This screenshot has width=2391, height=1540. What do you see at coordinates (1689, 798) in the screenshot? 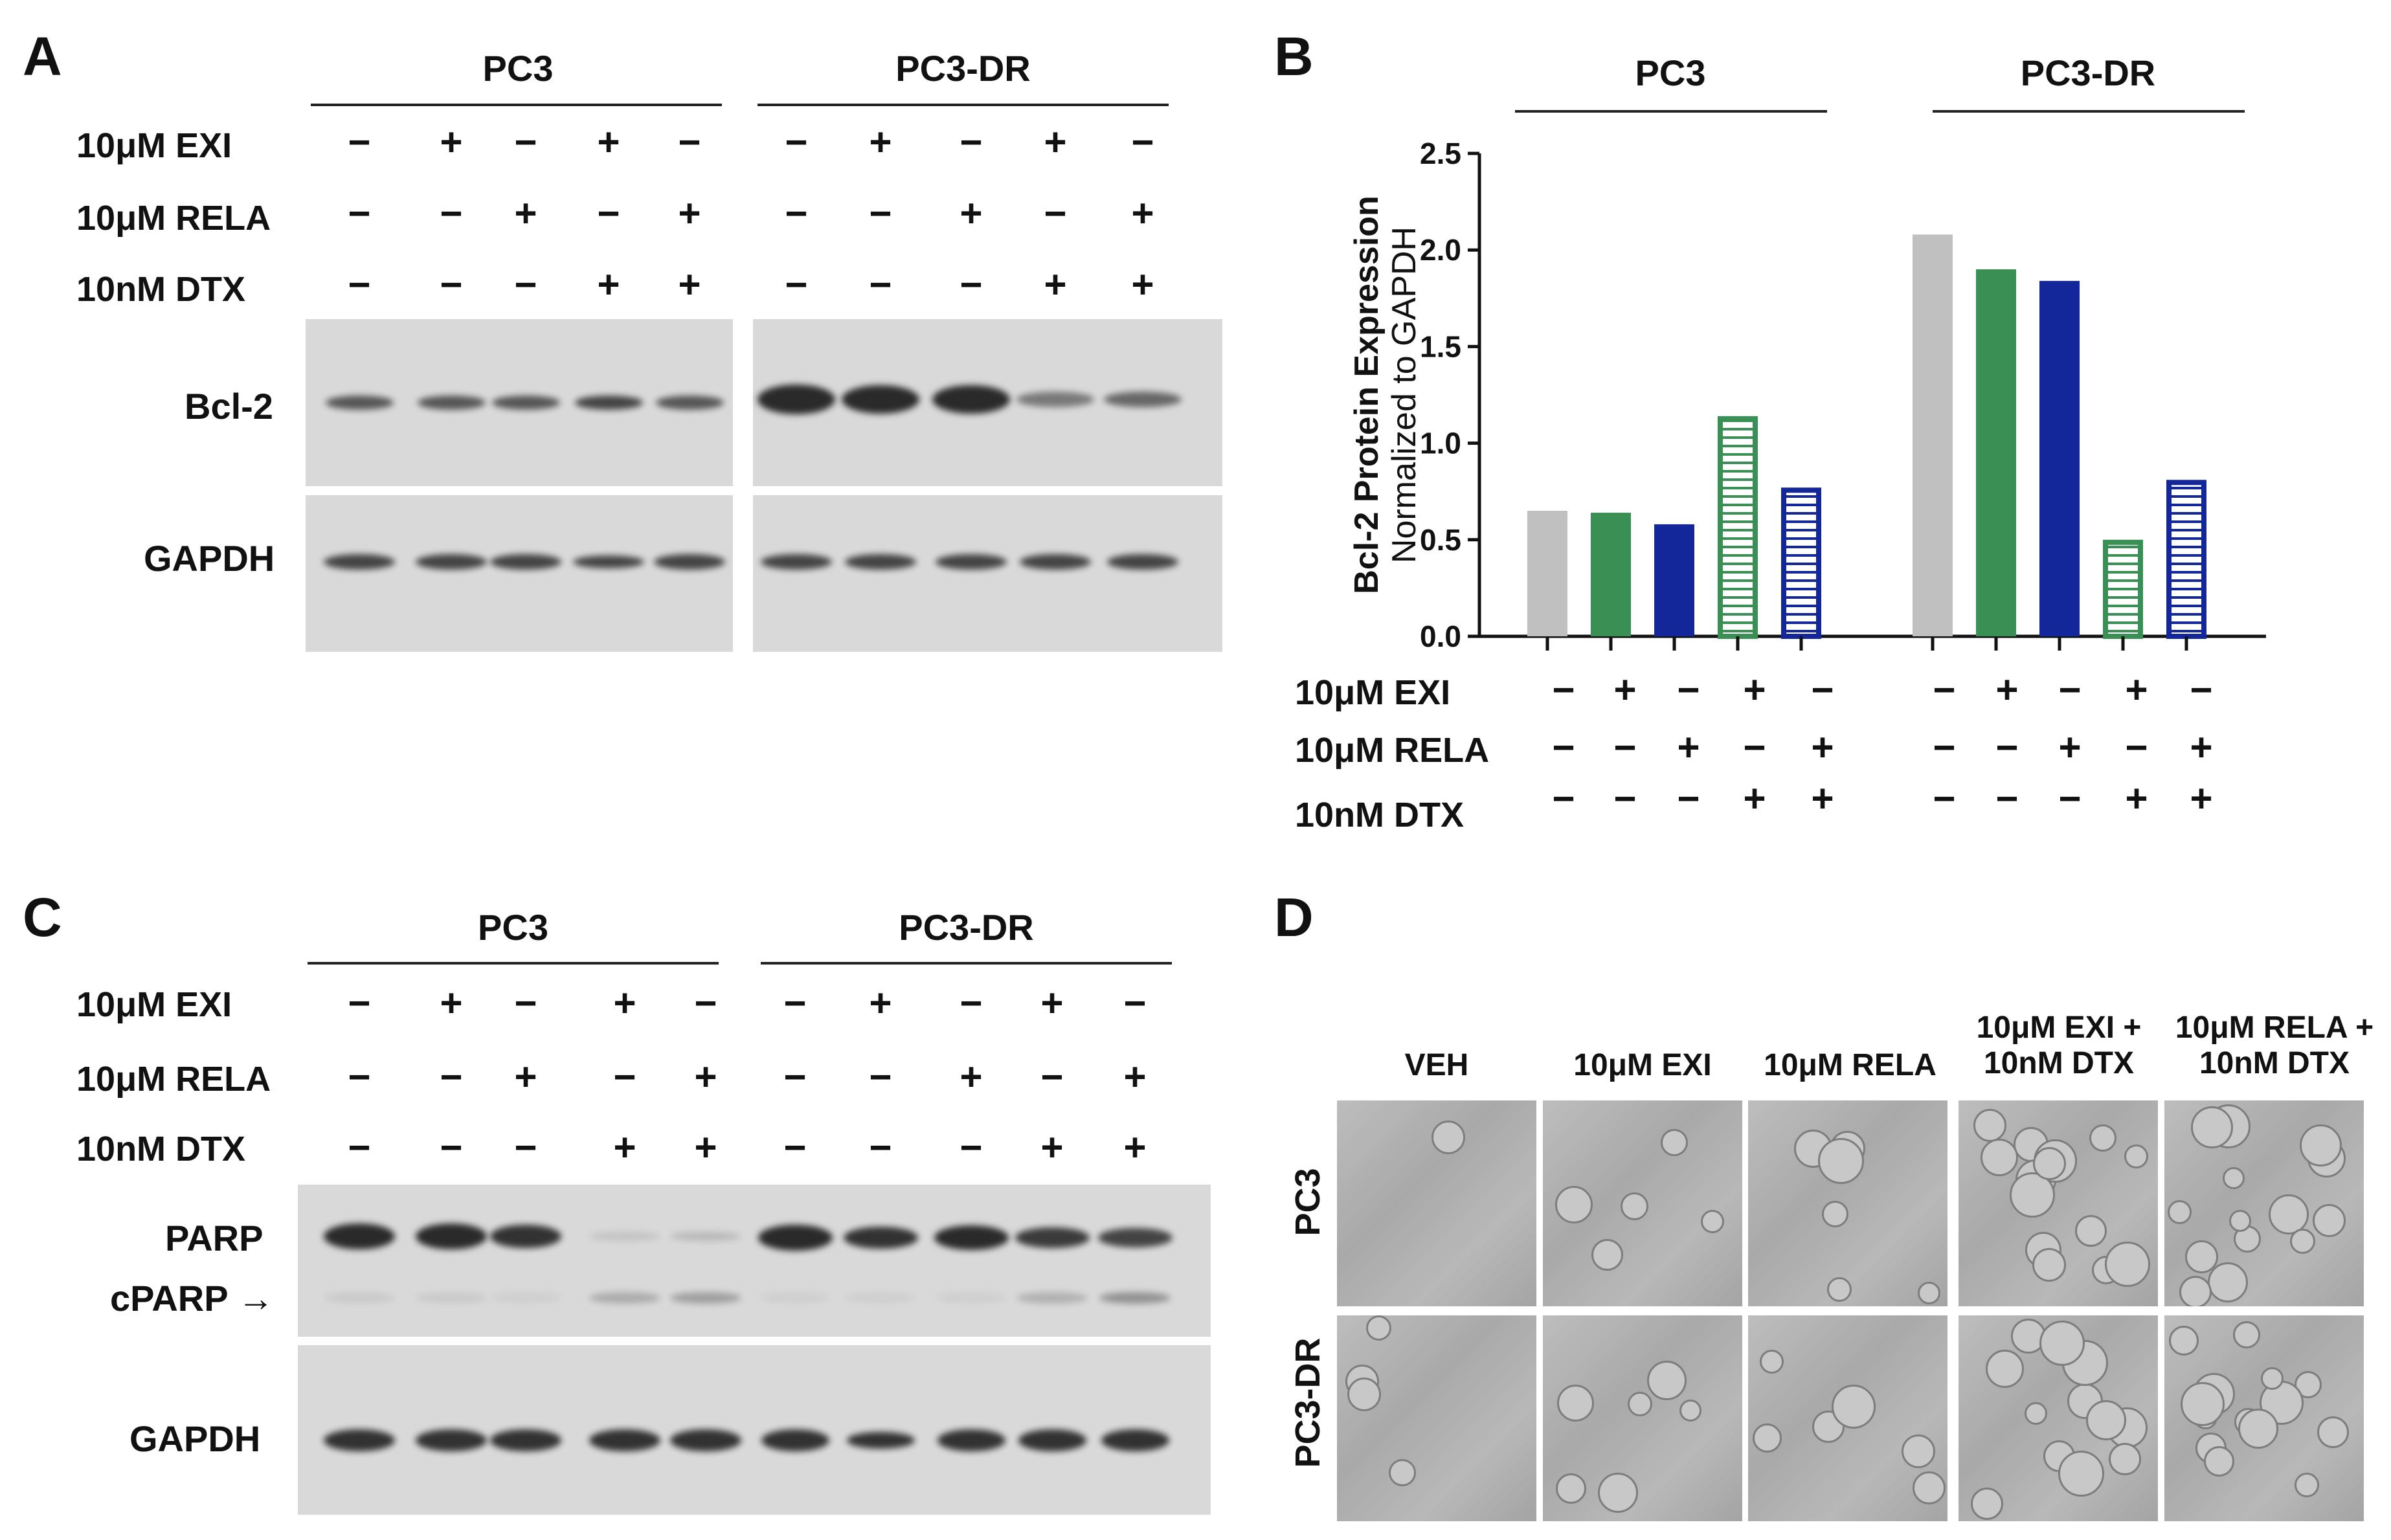
I see `panel-b-sign-r2-c2: −` at bounding box center [1689, 798].